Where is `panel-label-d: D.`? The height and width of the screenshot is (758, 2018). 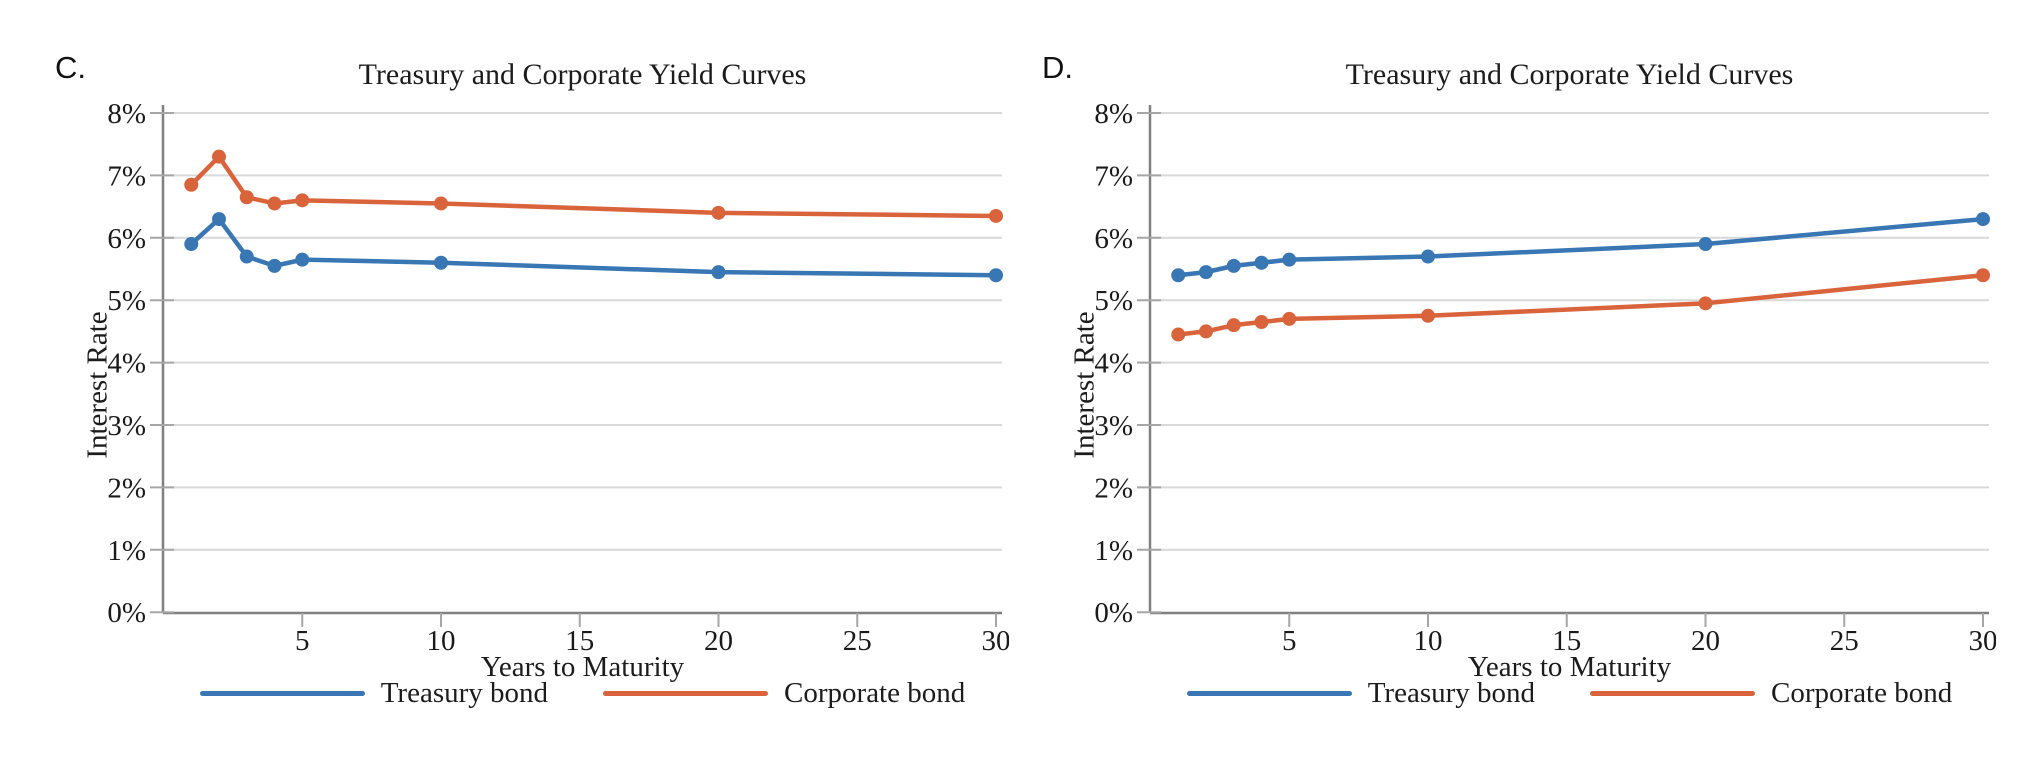 panel-label-d: D. is located at coordinates (1057, 67).